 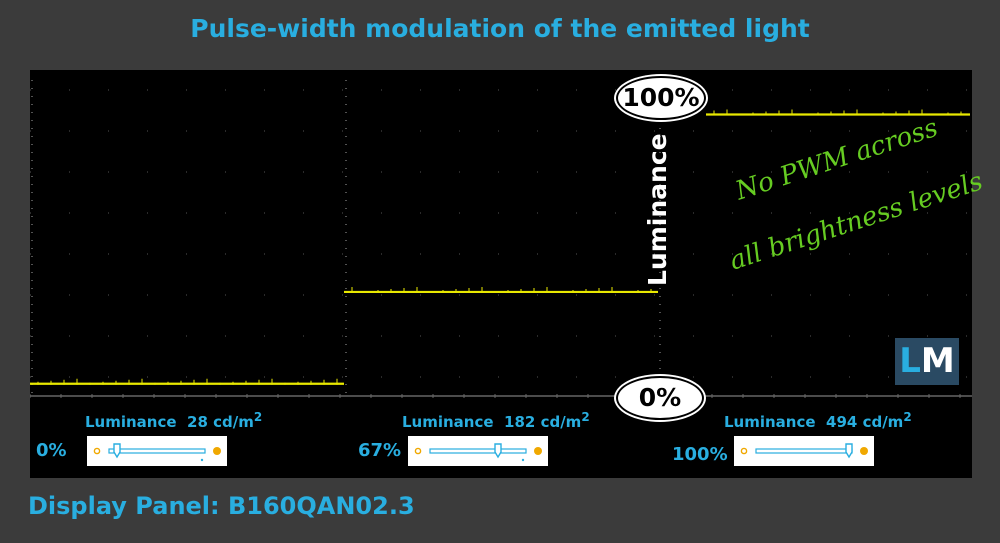 I want to click on level-label-2: 100%, so click(x=700, y=454).